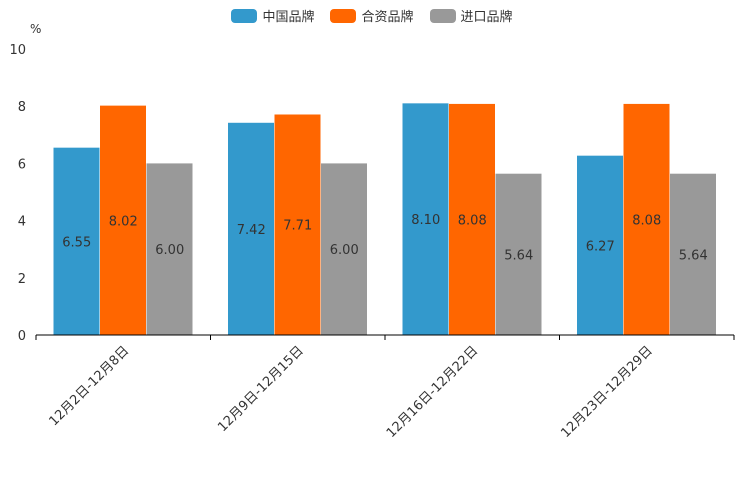 The image size is (744, 496). Describe the element at coordinates (22, 336) in the screenshot. I see `y-tick-label-0: 0` at that location.